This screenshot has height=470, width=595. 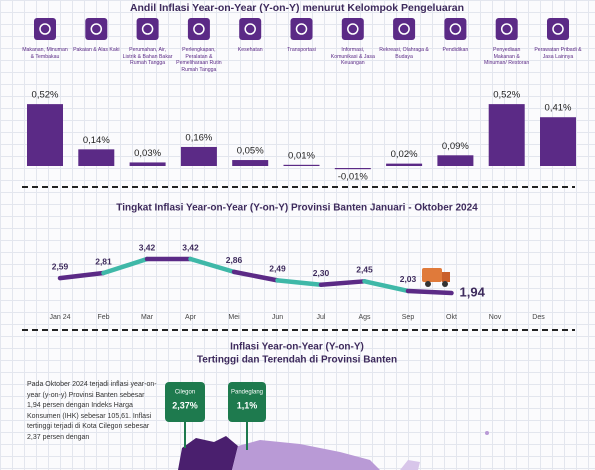 What do you see at coordinates (247, 405) in the screenshot?
I see `pin-value: 1,1%` at bounding box center [247, 405].